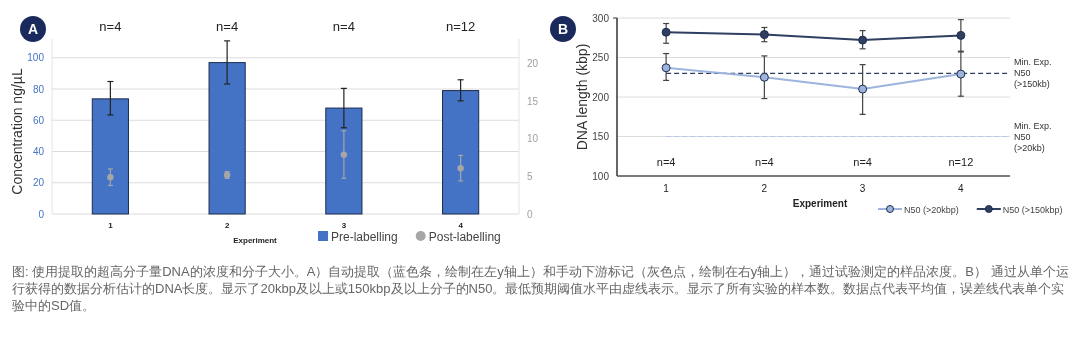 Image resolution: width=1080 pixels, height=338 pixels. Describe the element at coordinates (41, 214) in the screenshot. I see `y-tick-label: 0` at that location.